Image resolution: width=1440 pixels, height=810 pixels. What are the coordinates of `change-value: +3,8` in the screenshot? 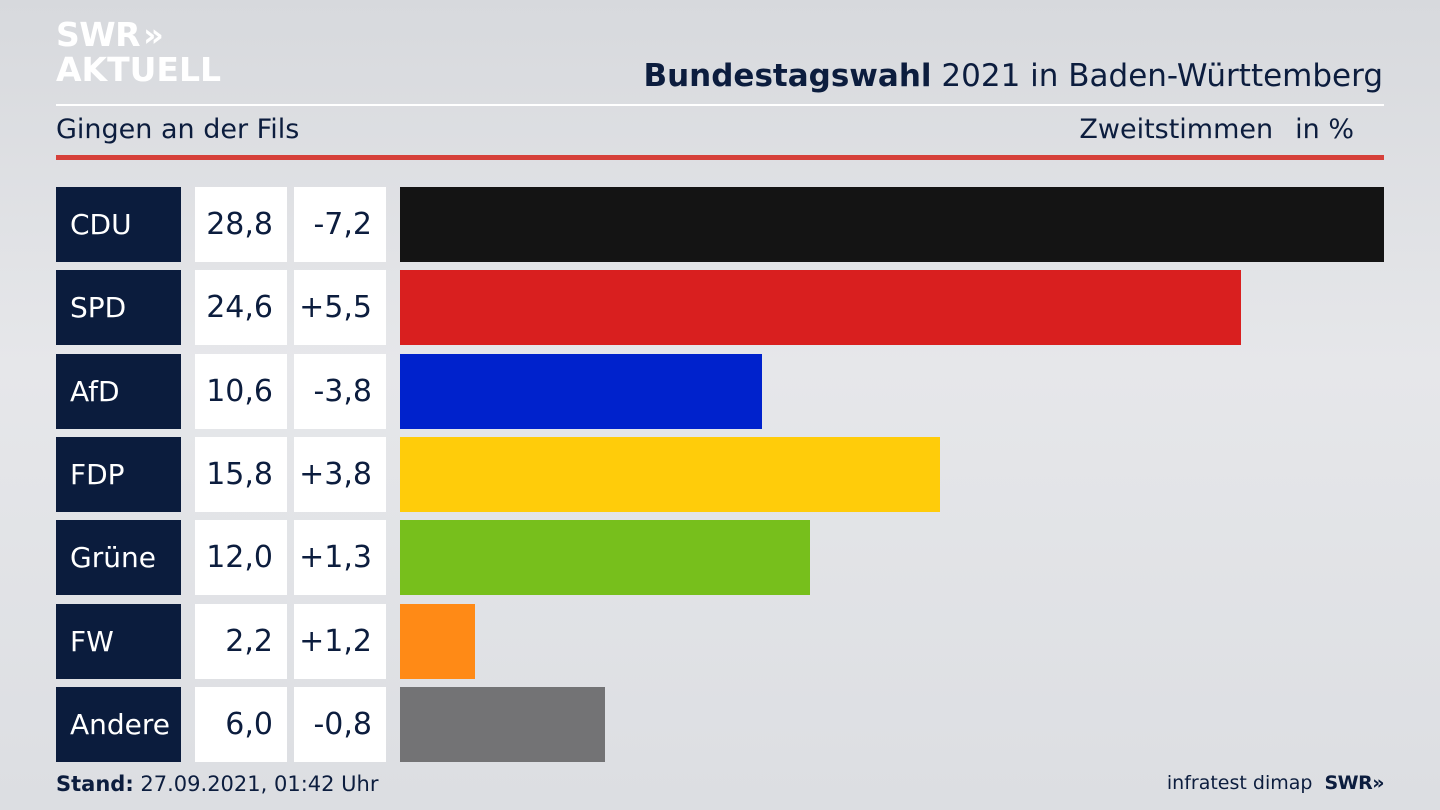 It's located at (340, 474).